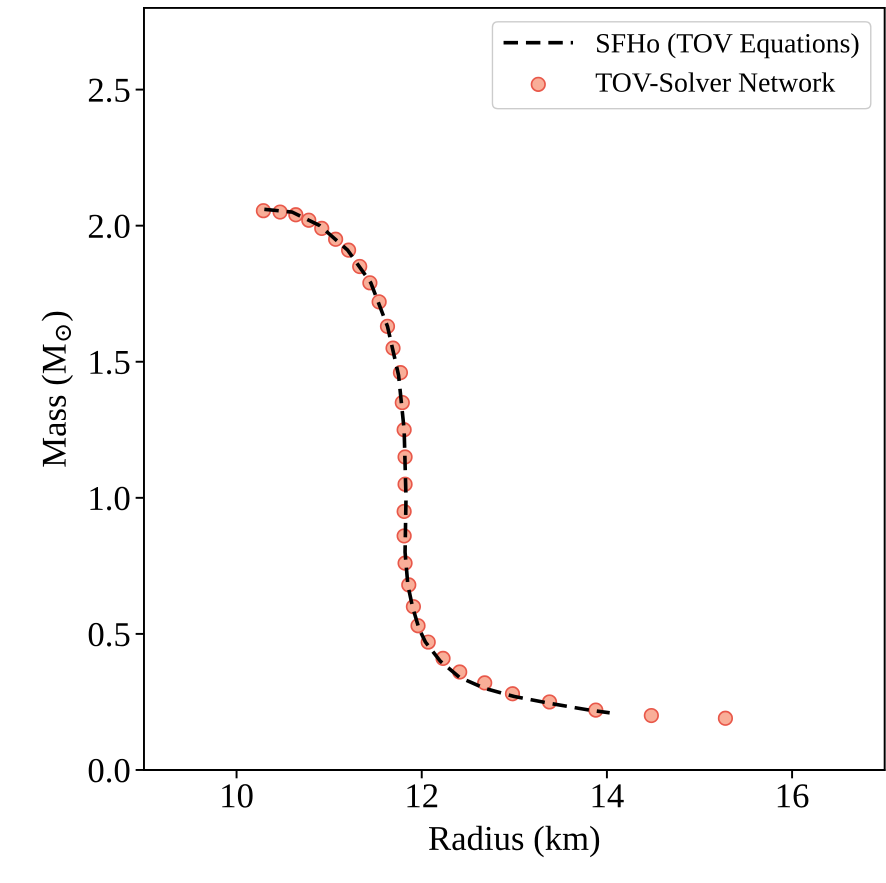 The height and width of the screenshot is (883, 886). I want to click on y-tick-label: 2.5, so click(109, 90).